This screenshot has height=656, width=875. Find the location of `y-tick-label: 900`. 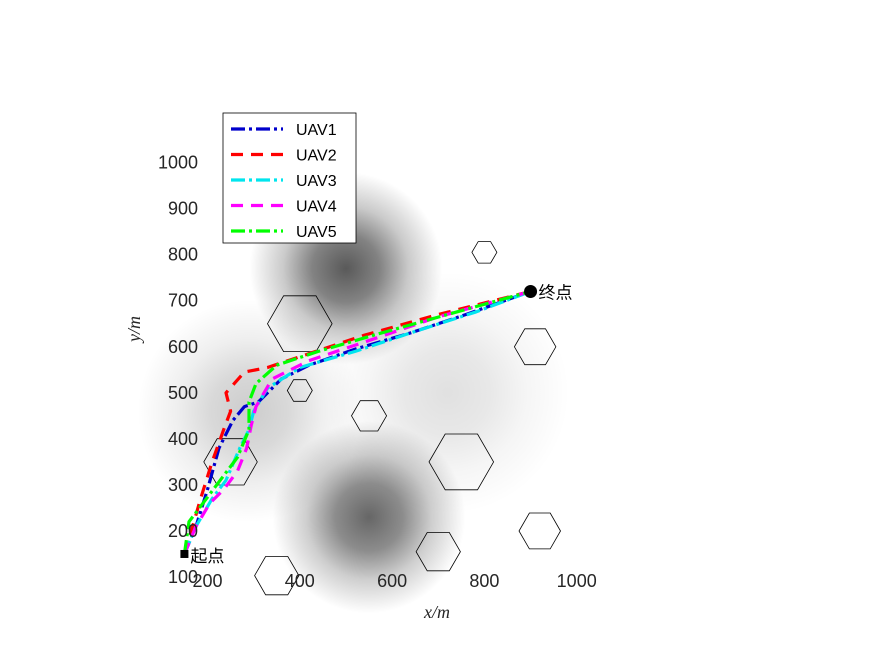

y-tick-label: 900 is located at coordinates (183, 209).